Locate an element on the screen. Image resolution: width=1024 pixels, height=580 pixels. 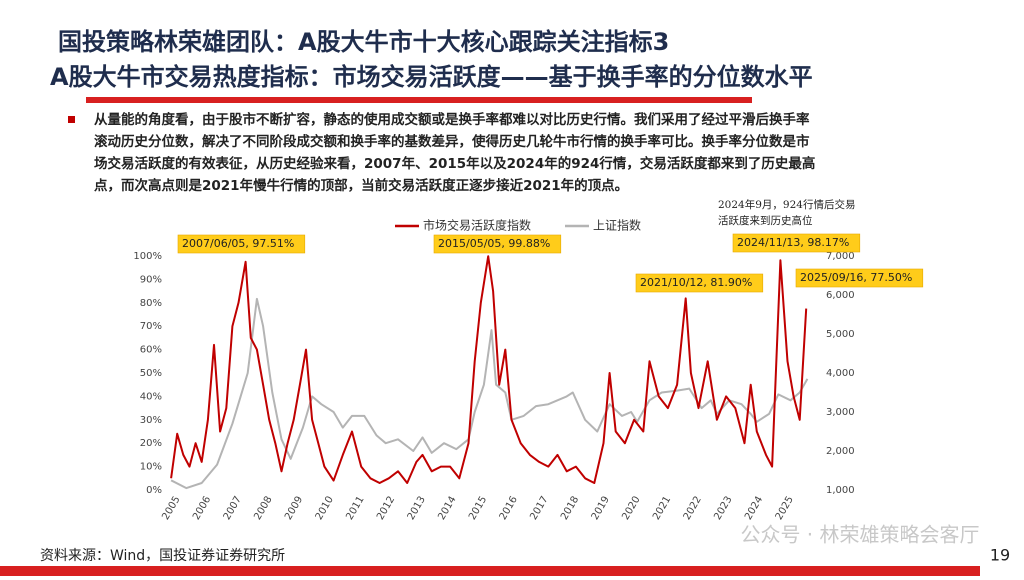
x-tick-label: 2009 is located at coordinates (294, 508).